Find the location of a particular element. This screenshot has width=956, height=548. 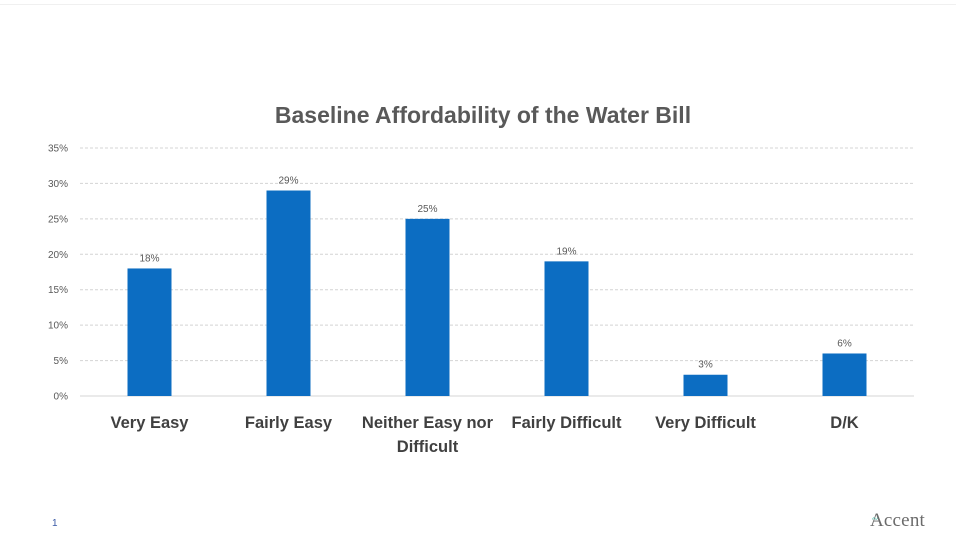

category-label-line: Very Difficult is located at coordinates (705, 423).